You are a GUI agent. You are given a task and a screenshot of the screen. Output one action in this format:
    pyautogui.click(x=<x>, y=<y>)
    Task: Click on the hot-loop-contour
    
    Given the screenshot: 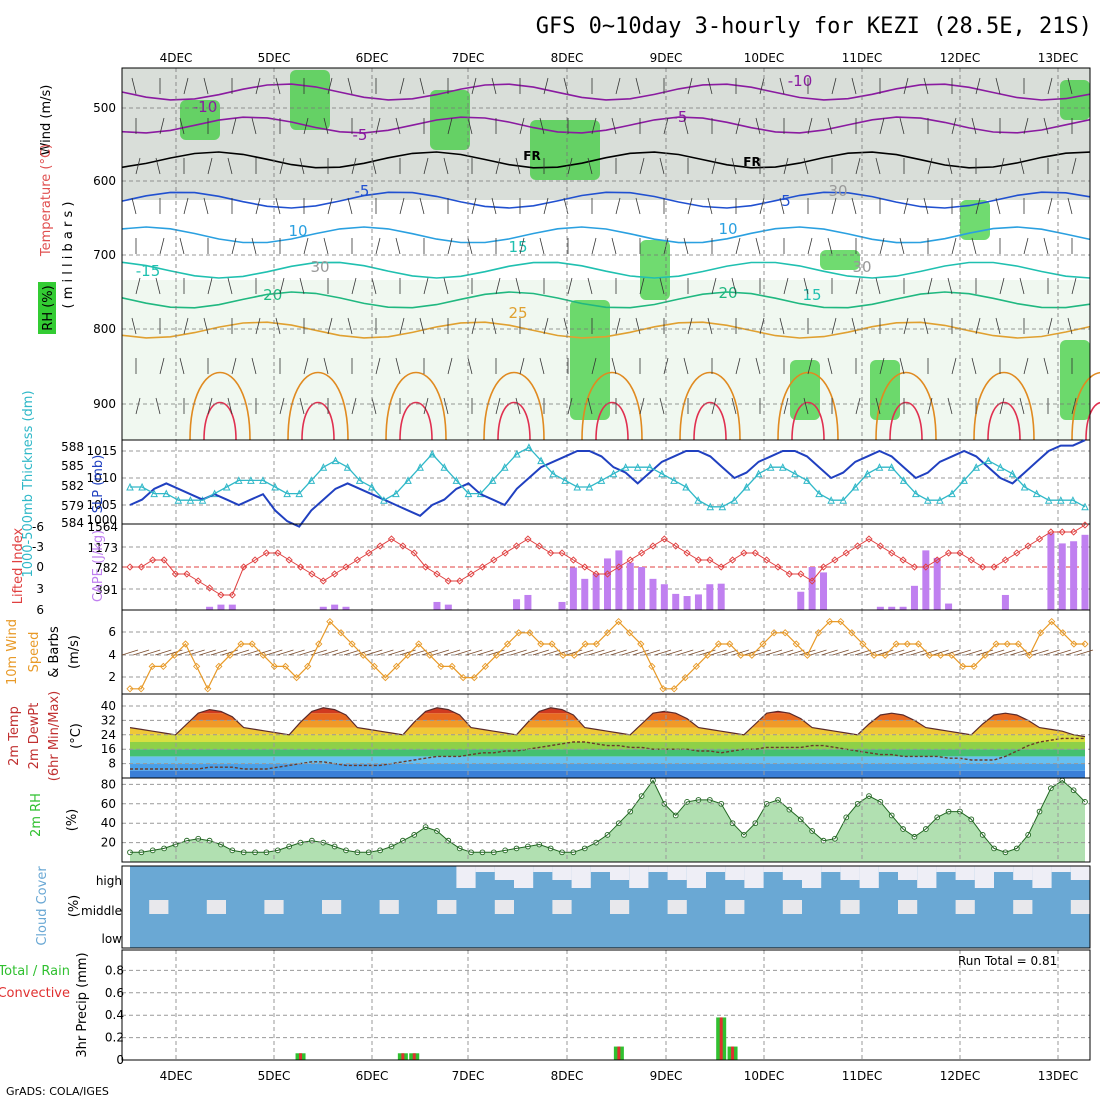 What is the action you would take?
    pyautogui.click(x=1092, y=421)
    